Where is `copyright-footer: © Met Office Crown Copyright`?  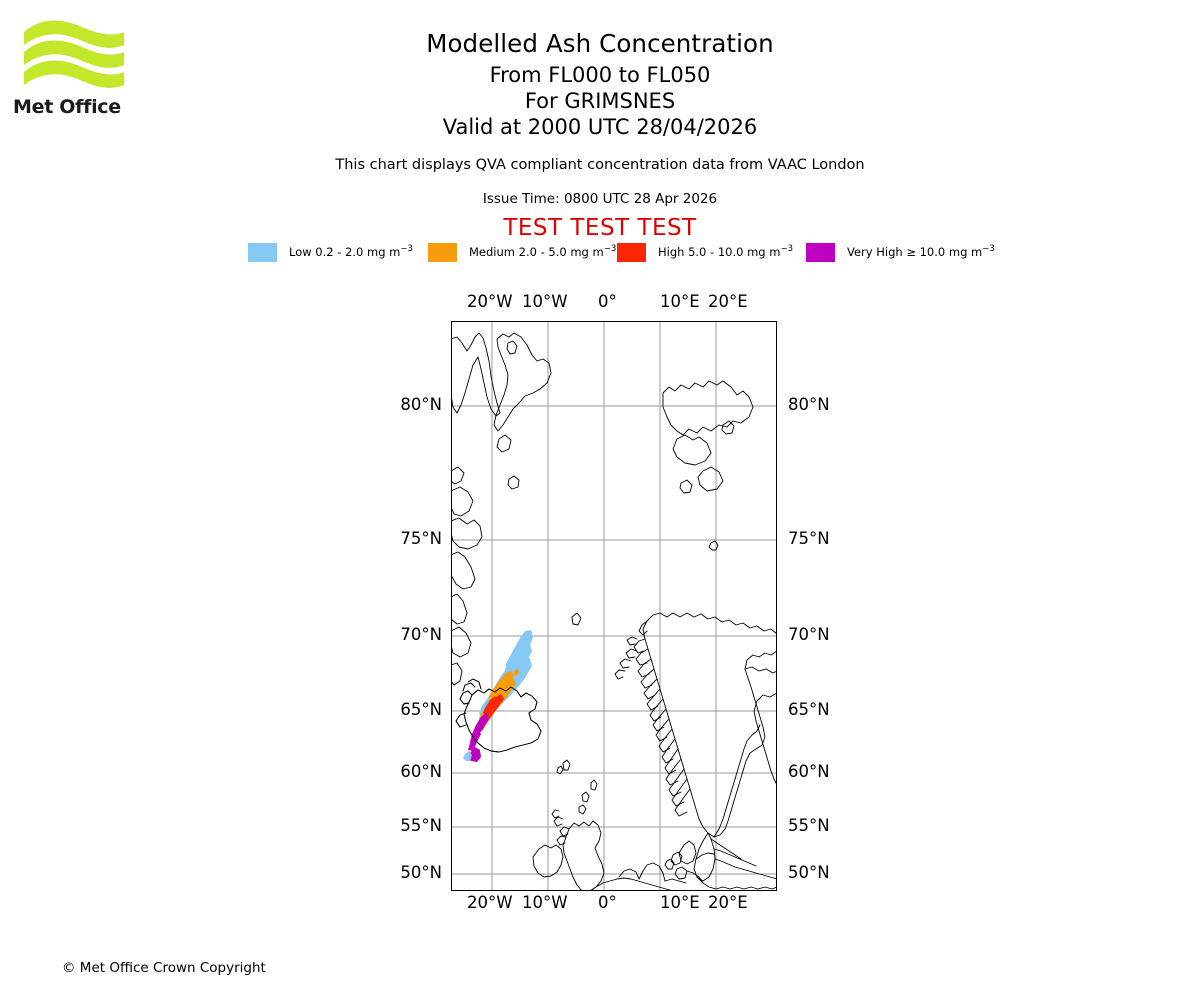
copyright-footer: © Met Office Crown Copyright is located at coordinates (164, 968).